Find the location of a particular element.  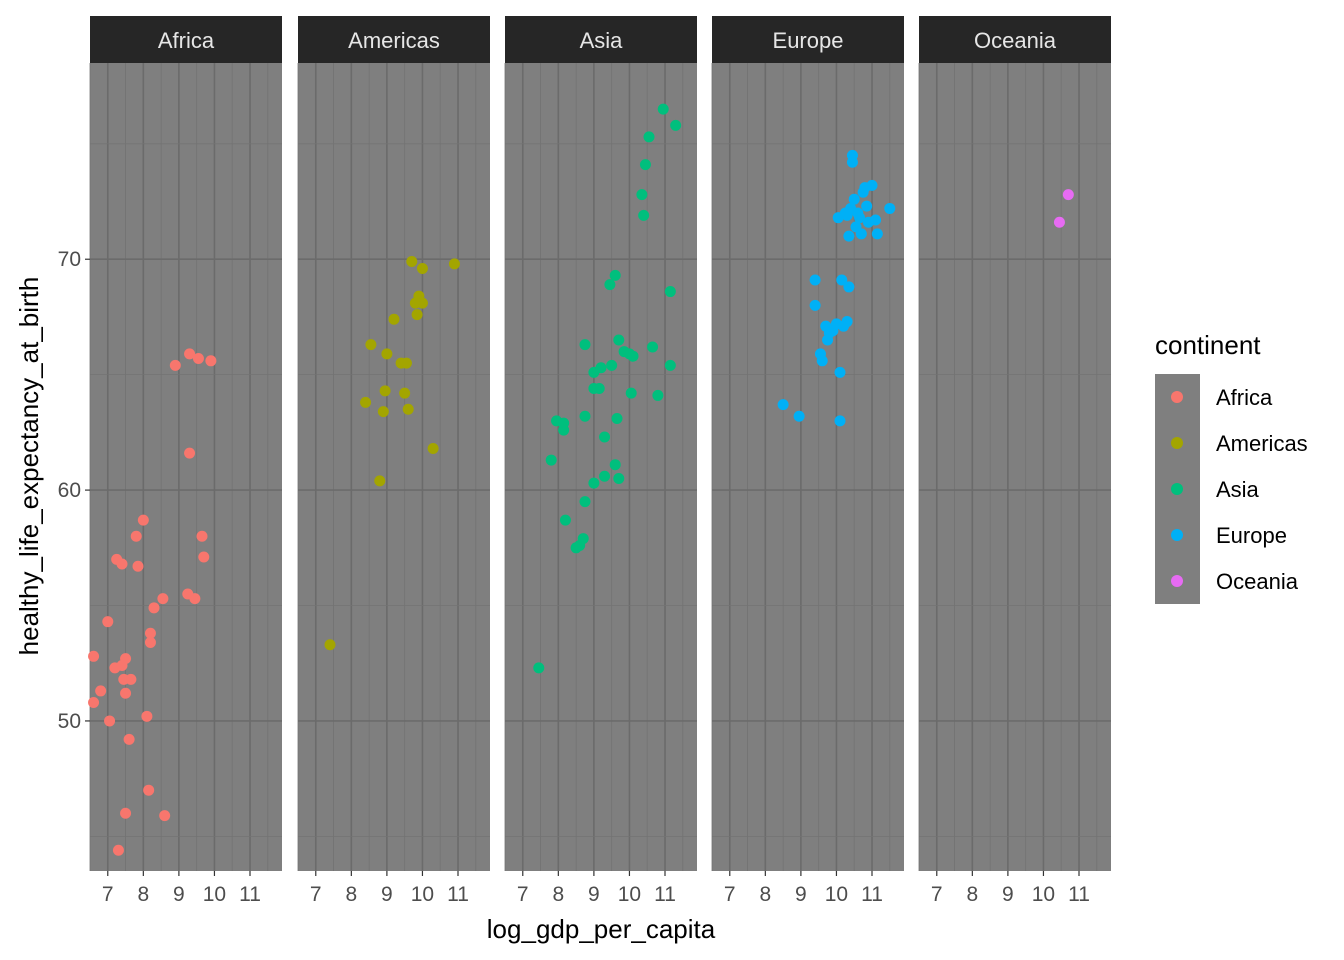

legend-label: Americas is located at coordinates (1262, 443).